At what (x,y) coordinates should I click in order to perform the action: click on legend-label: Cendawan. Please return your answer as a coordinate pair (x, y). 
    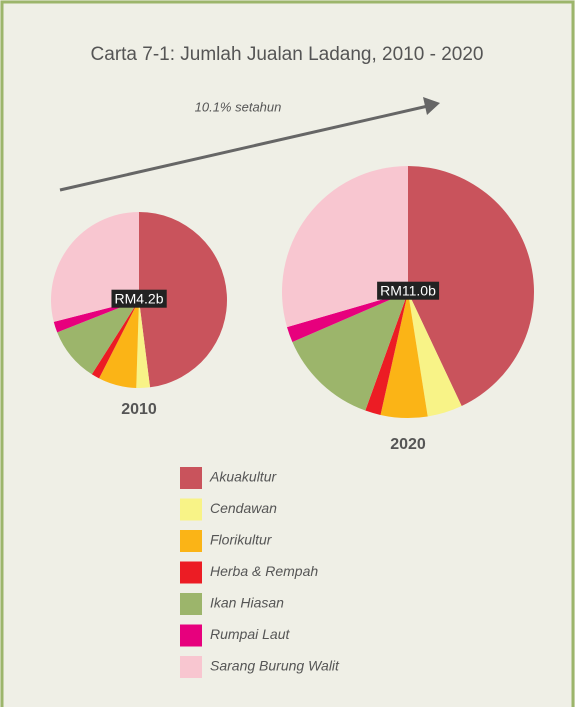
    Looking at the image, I should click on (243, 508).